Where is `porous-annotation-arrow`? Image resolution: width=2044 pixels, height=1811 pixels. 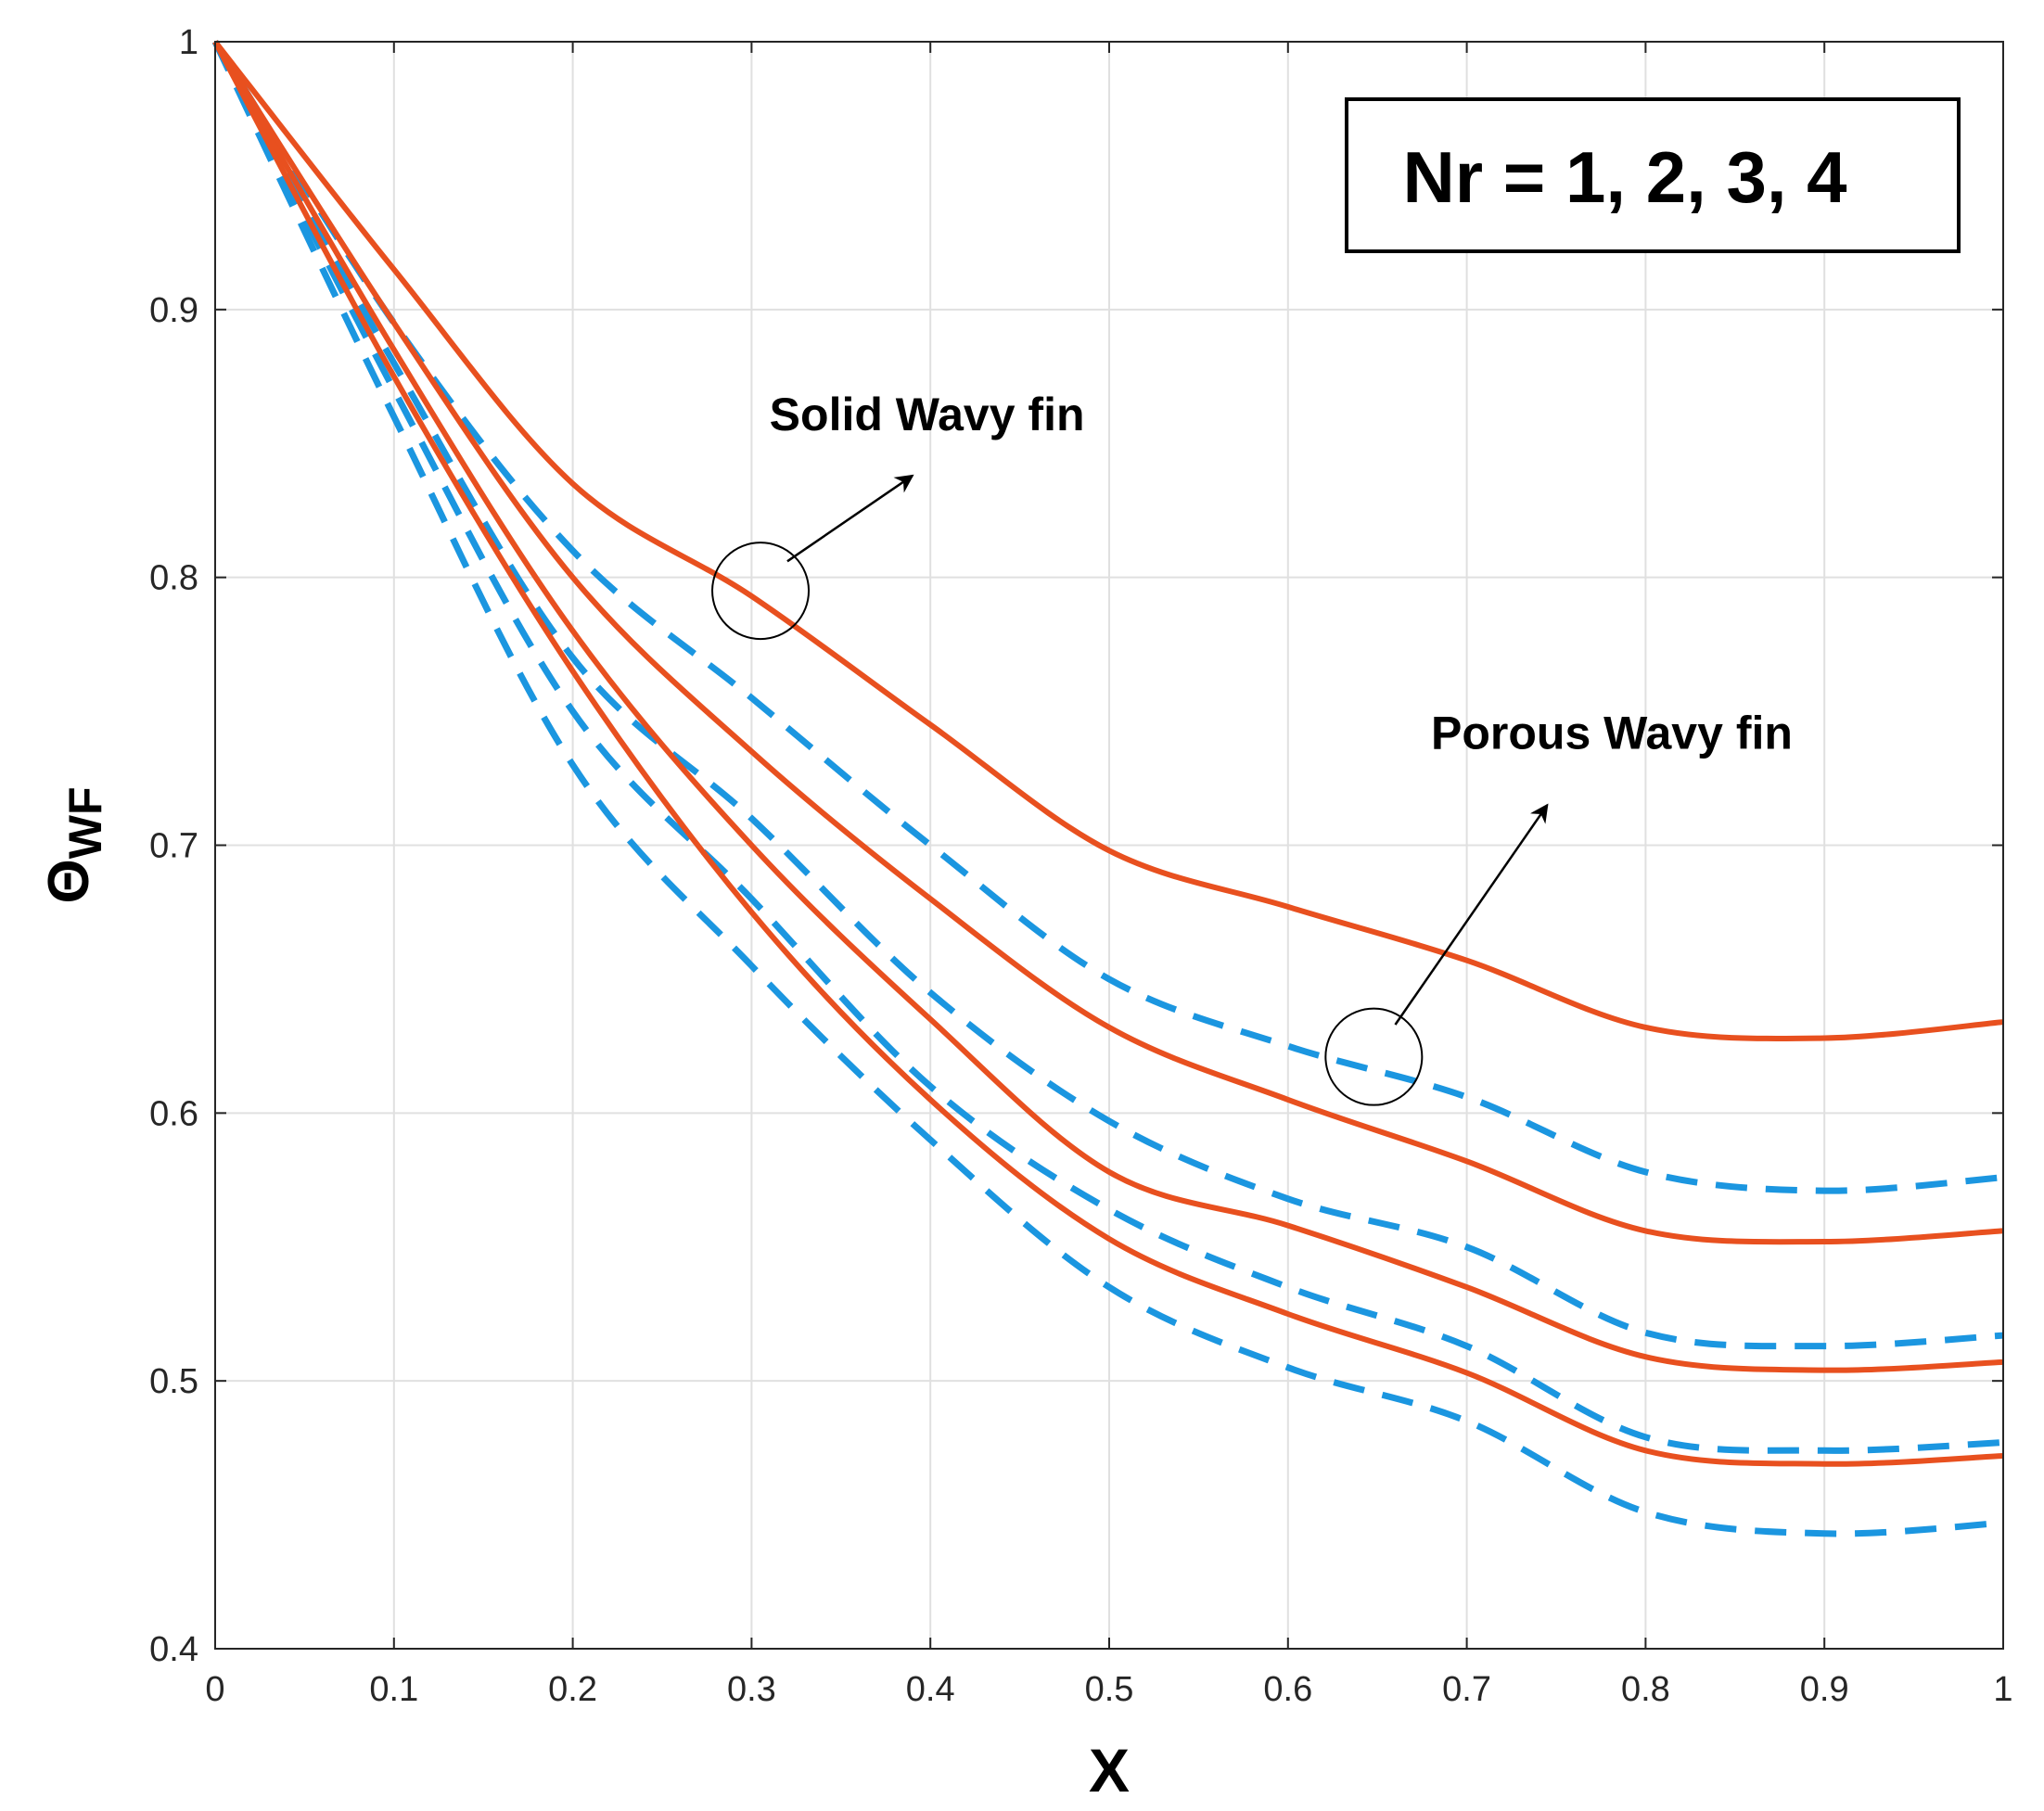 porous-annotation-arrow is located at coordinates (1471, 914).